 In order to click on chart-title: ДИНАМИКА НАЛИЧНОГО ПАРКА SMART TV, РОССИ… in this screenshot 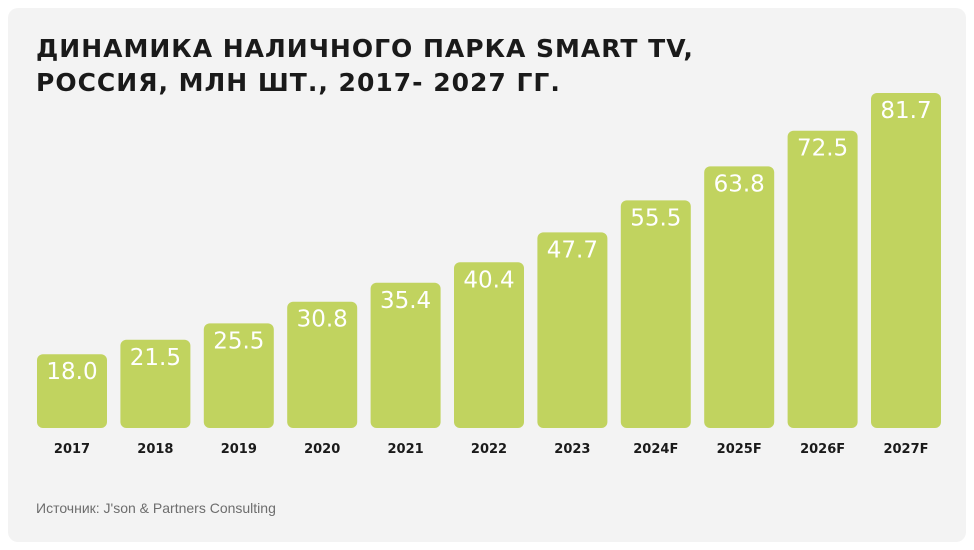, I will do `click(365, 66)`.